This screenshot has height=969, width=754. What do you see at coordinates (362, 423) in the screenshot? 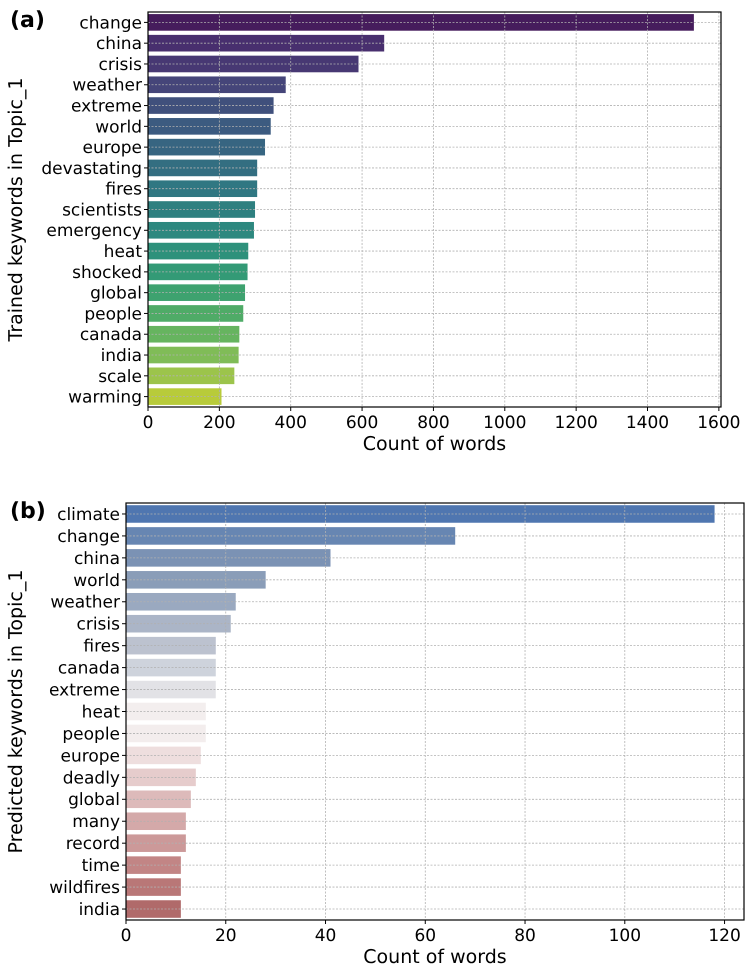
I see `x-tick-label: 600` at bounding box center [362, 423].